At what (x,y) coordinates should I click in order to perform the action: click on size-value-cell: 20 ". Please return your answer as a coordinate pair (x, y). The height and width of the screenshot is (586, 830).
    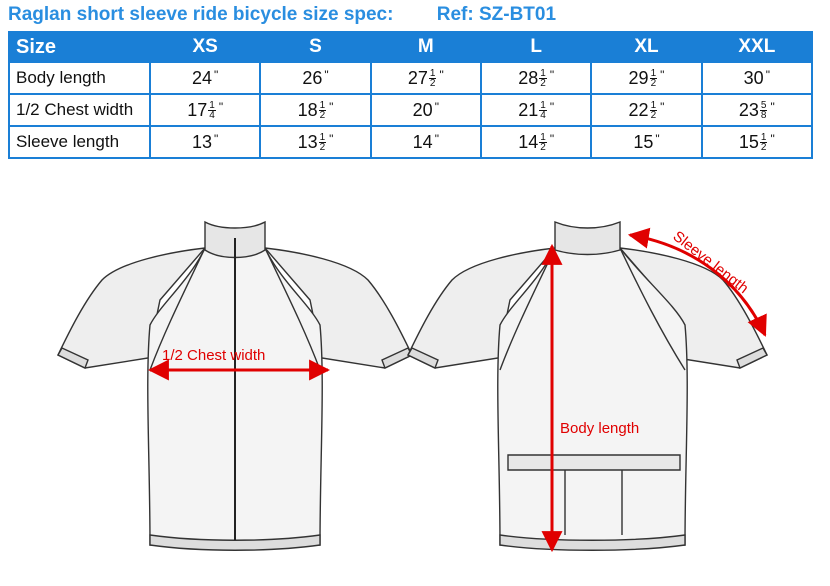
    Looking at the image, I should click on (425, 110).